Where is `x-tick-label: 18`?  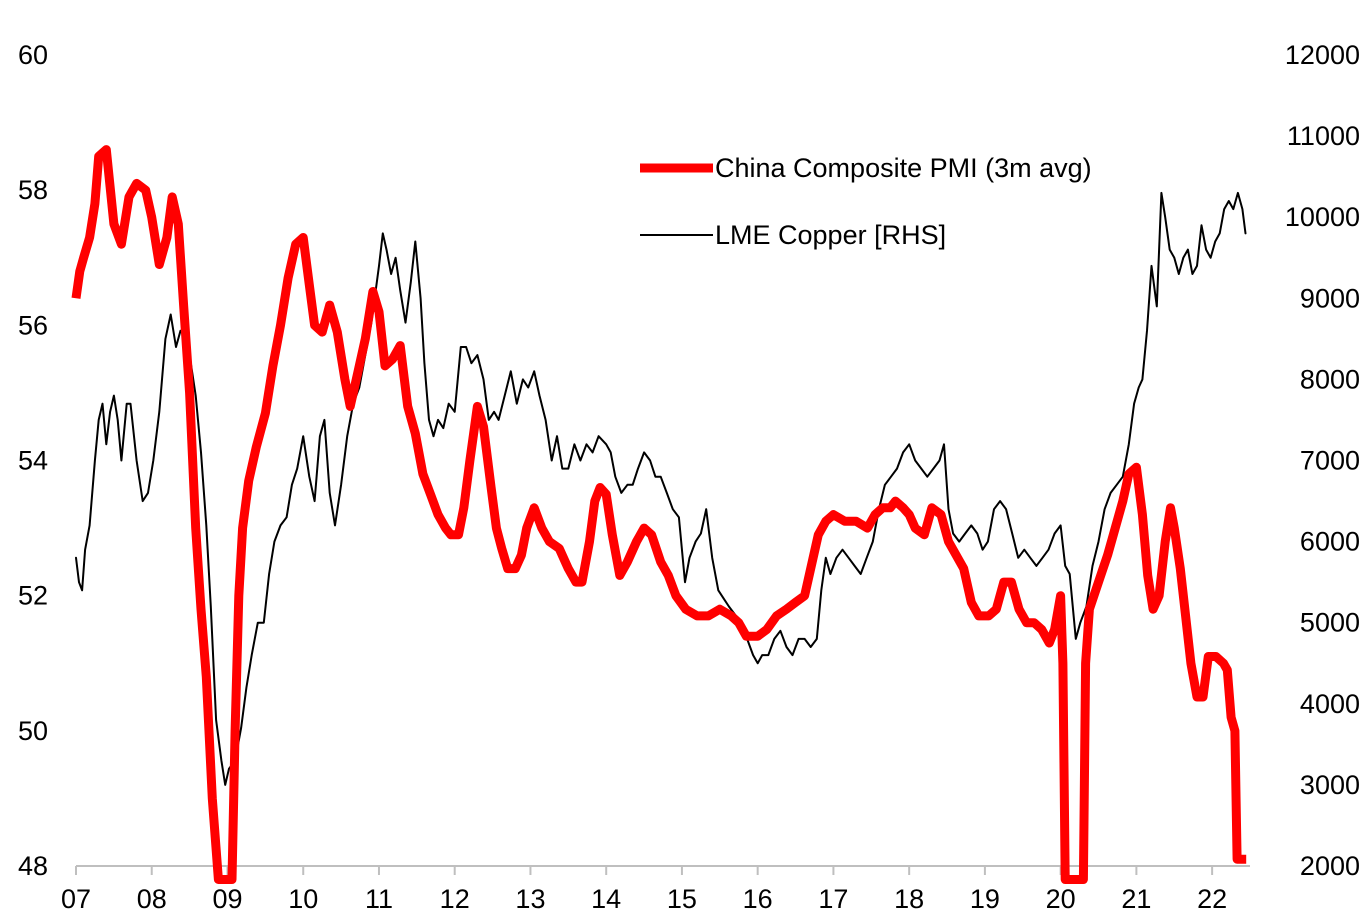 x-tick-label: 18 is located at coordinates (909, 899).